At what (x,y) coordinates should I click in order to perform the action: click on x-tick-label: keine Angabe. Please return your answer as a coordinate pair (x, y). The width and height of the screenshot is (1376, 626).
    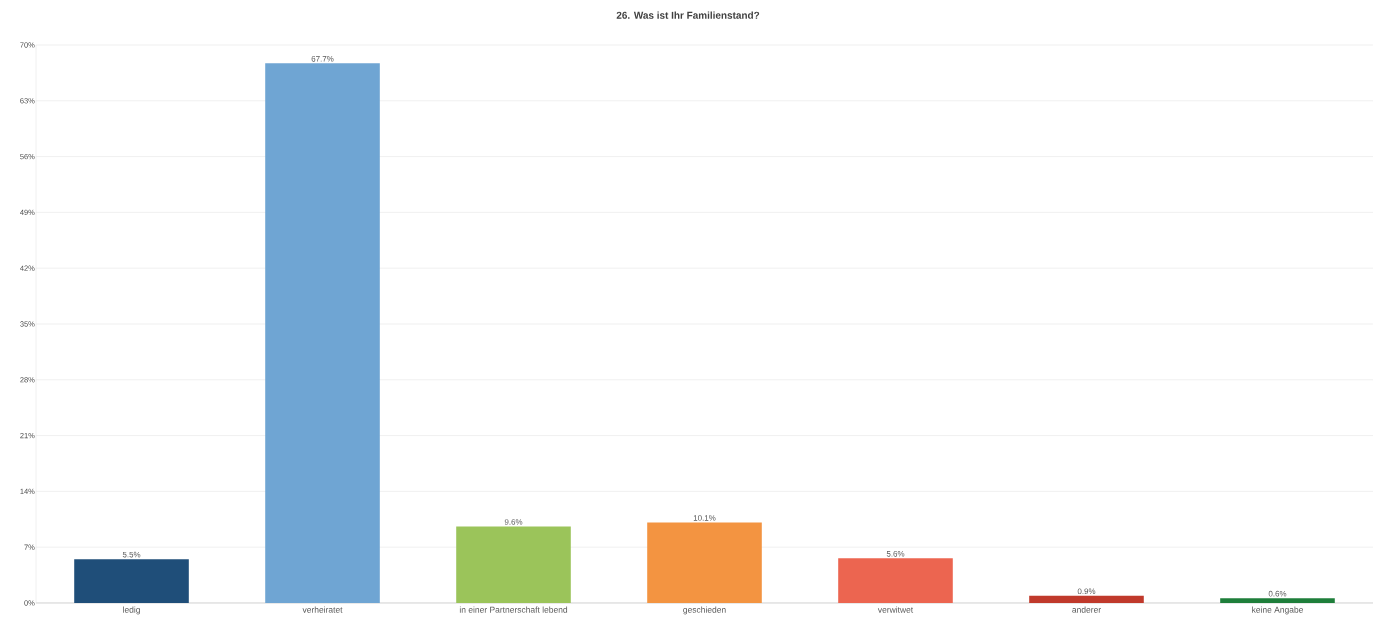
    Looking at the image, I should click on (1277, 610).